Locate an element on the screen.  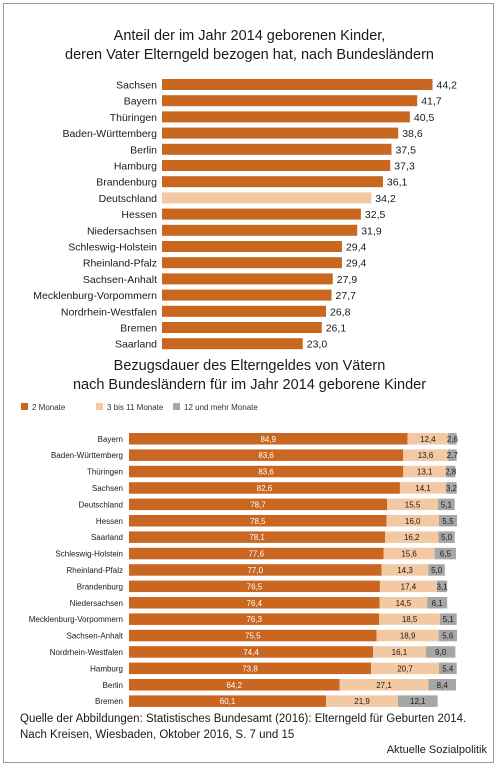
chart2-segment-label: 14,3 is located at coordinates (405, 570).